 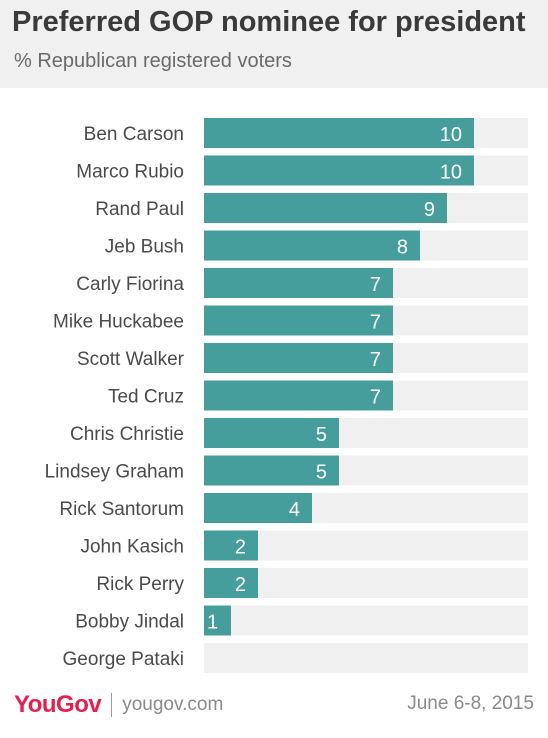 I want to click on value-label-marco-rubio: 10, so click(x=451, y=173).